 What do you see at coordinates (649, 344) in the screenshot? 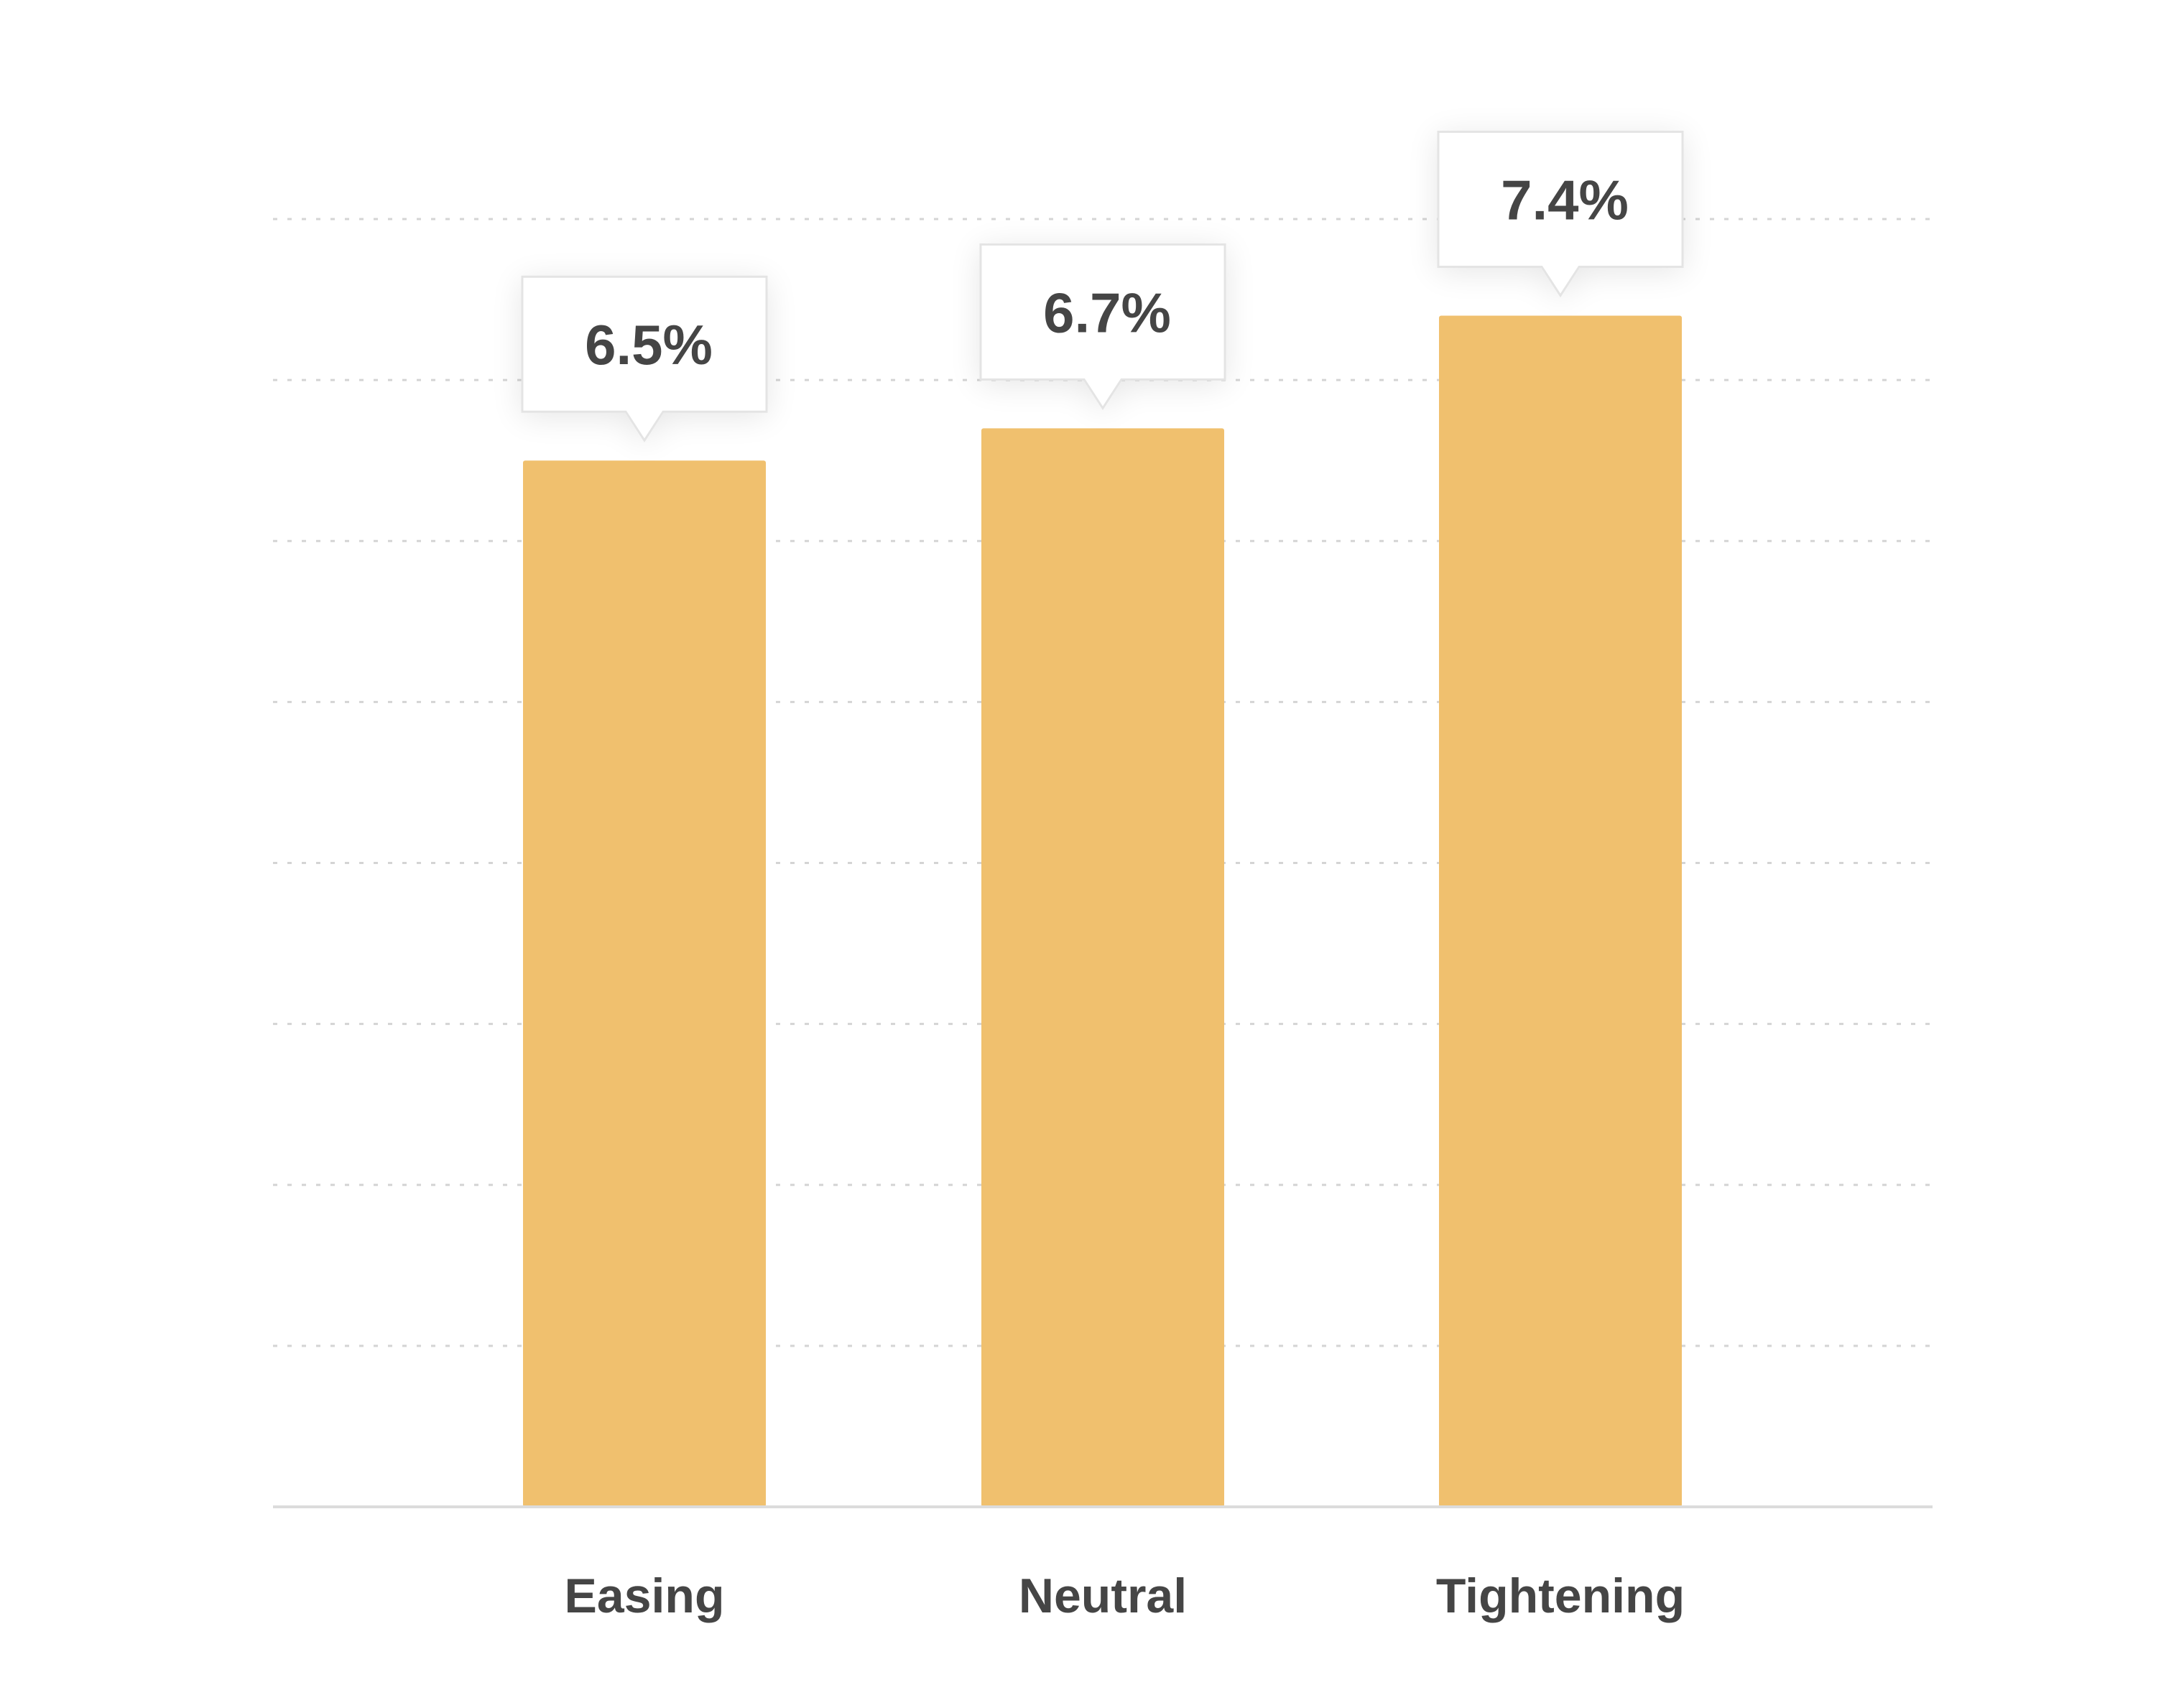
I see `data-label: 6.5%` at bounding box center [649, 344].